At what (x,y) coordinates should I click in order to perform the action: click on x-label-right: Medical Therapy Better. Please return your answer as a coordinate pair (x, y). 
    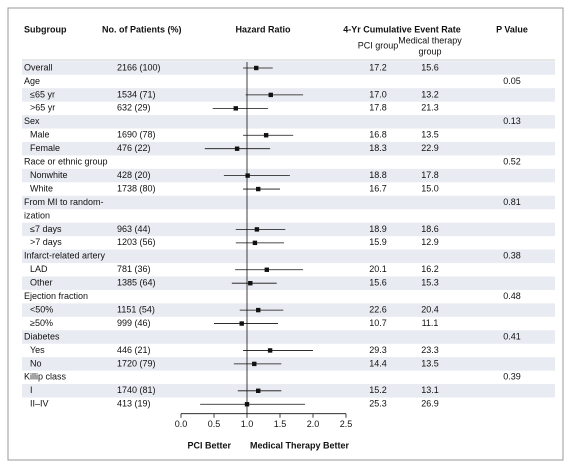
    Looking at the image, I should click on (300, 445).